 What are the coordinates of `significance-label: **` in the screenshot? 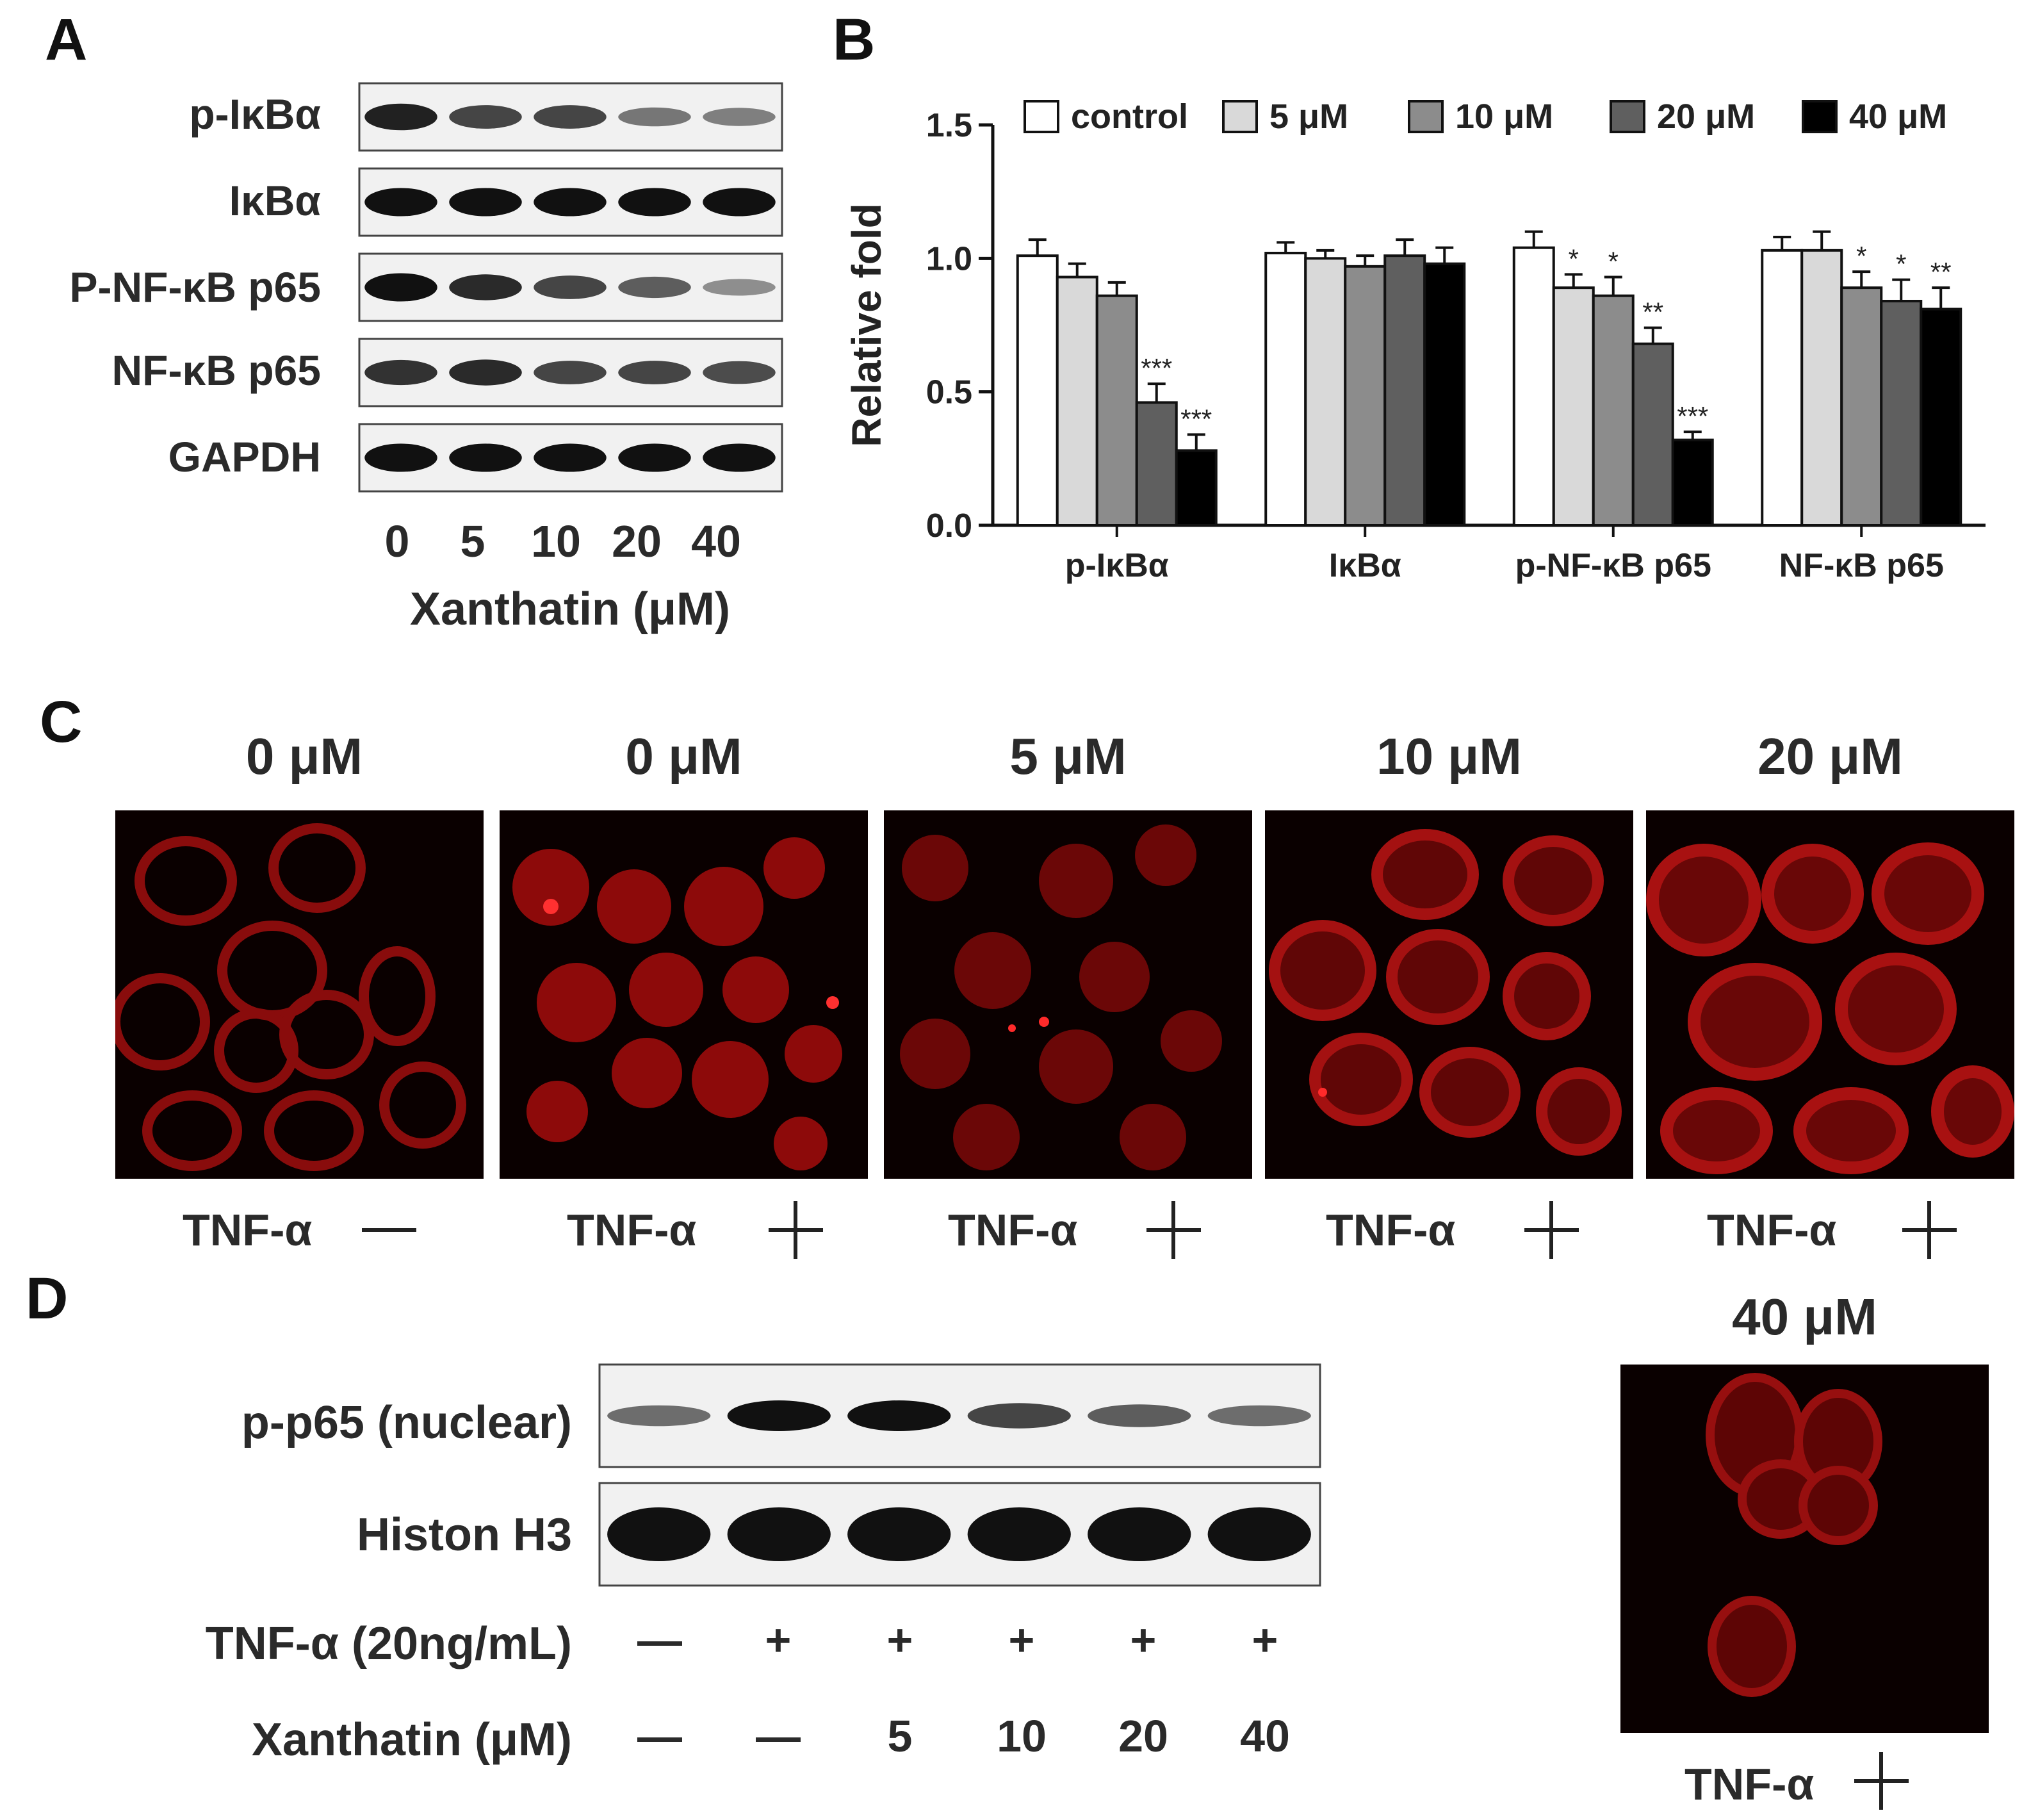 It's located at (1652, 312).